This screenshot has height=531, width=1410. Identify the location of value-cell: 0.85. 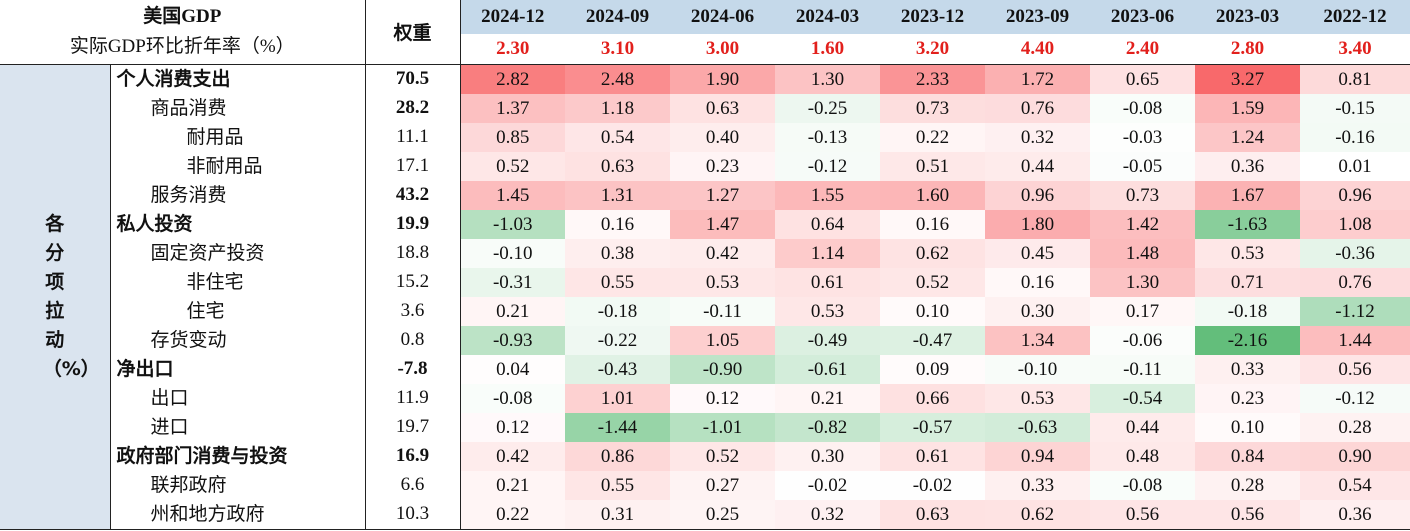
(512, 137).